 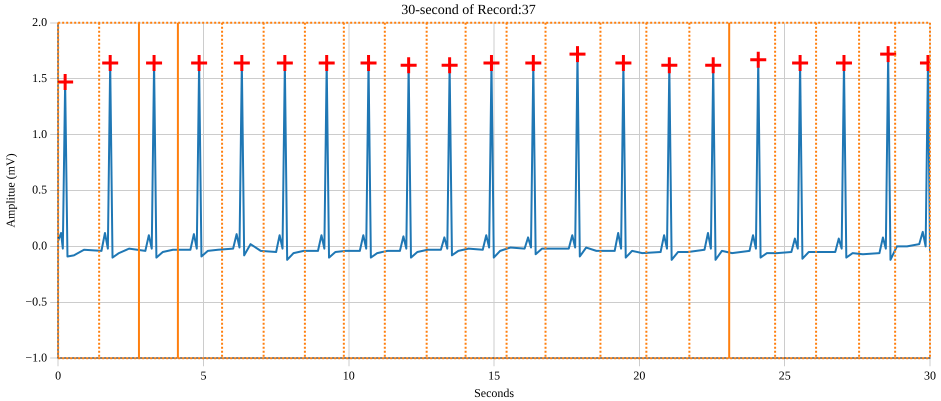 I want to click on x-tick-label: 25, so click(x=784, y=375).